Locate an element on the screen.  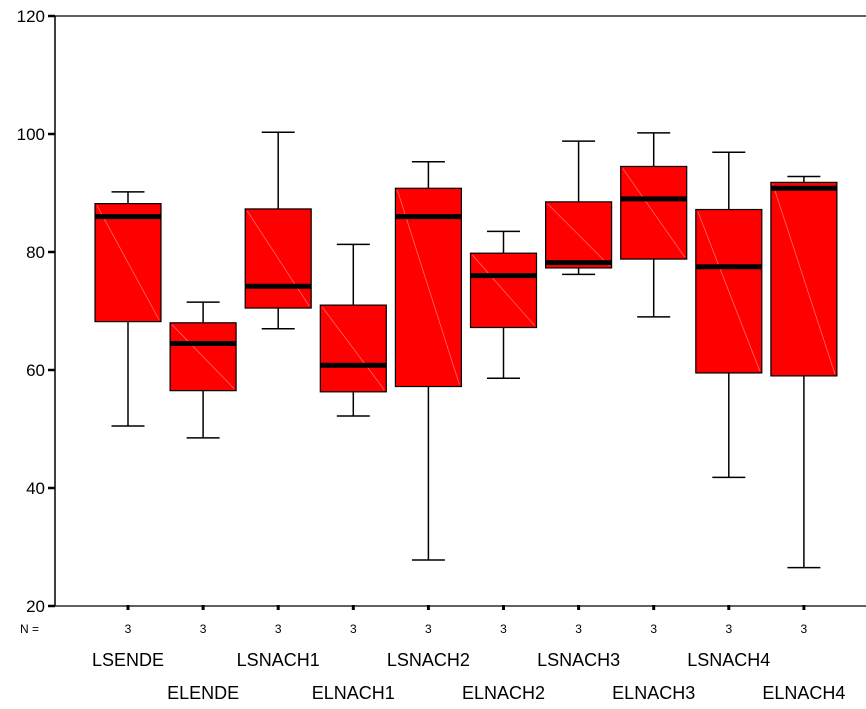
y-tick-label: 20 is located at coordinates (35, 606).